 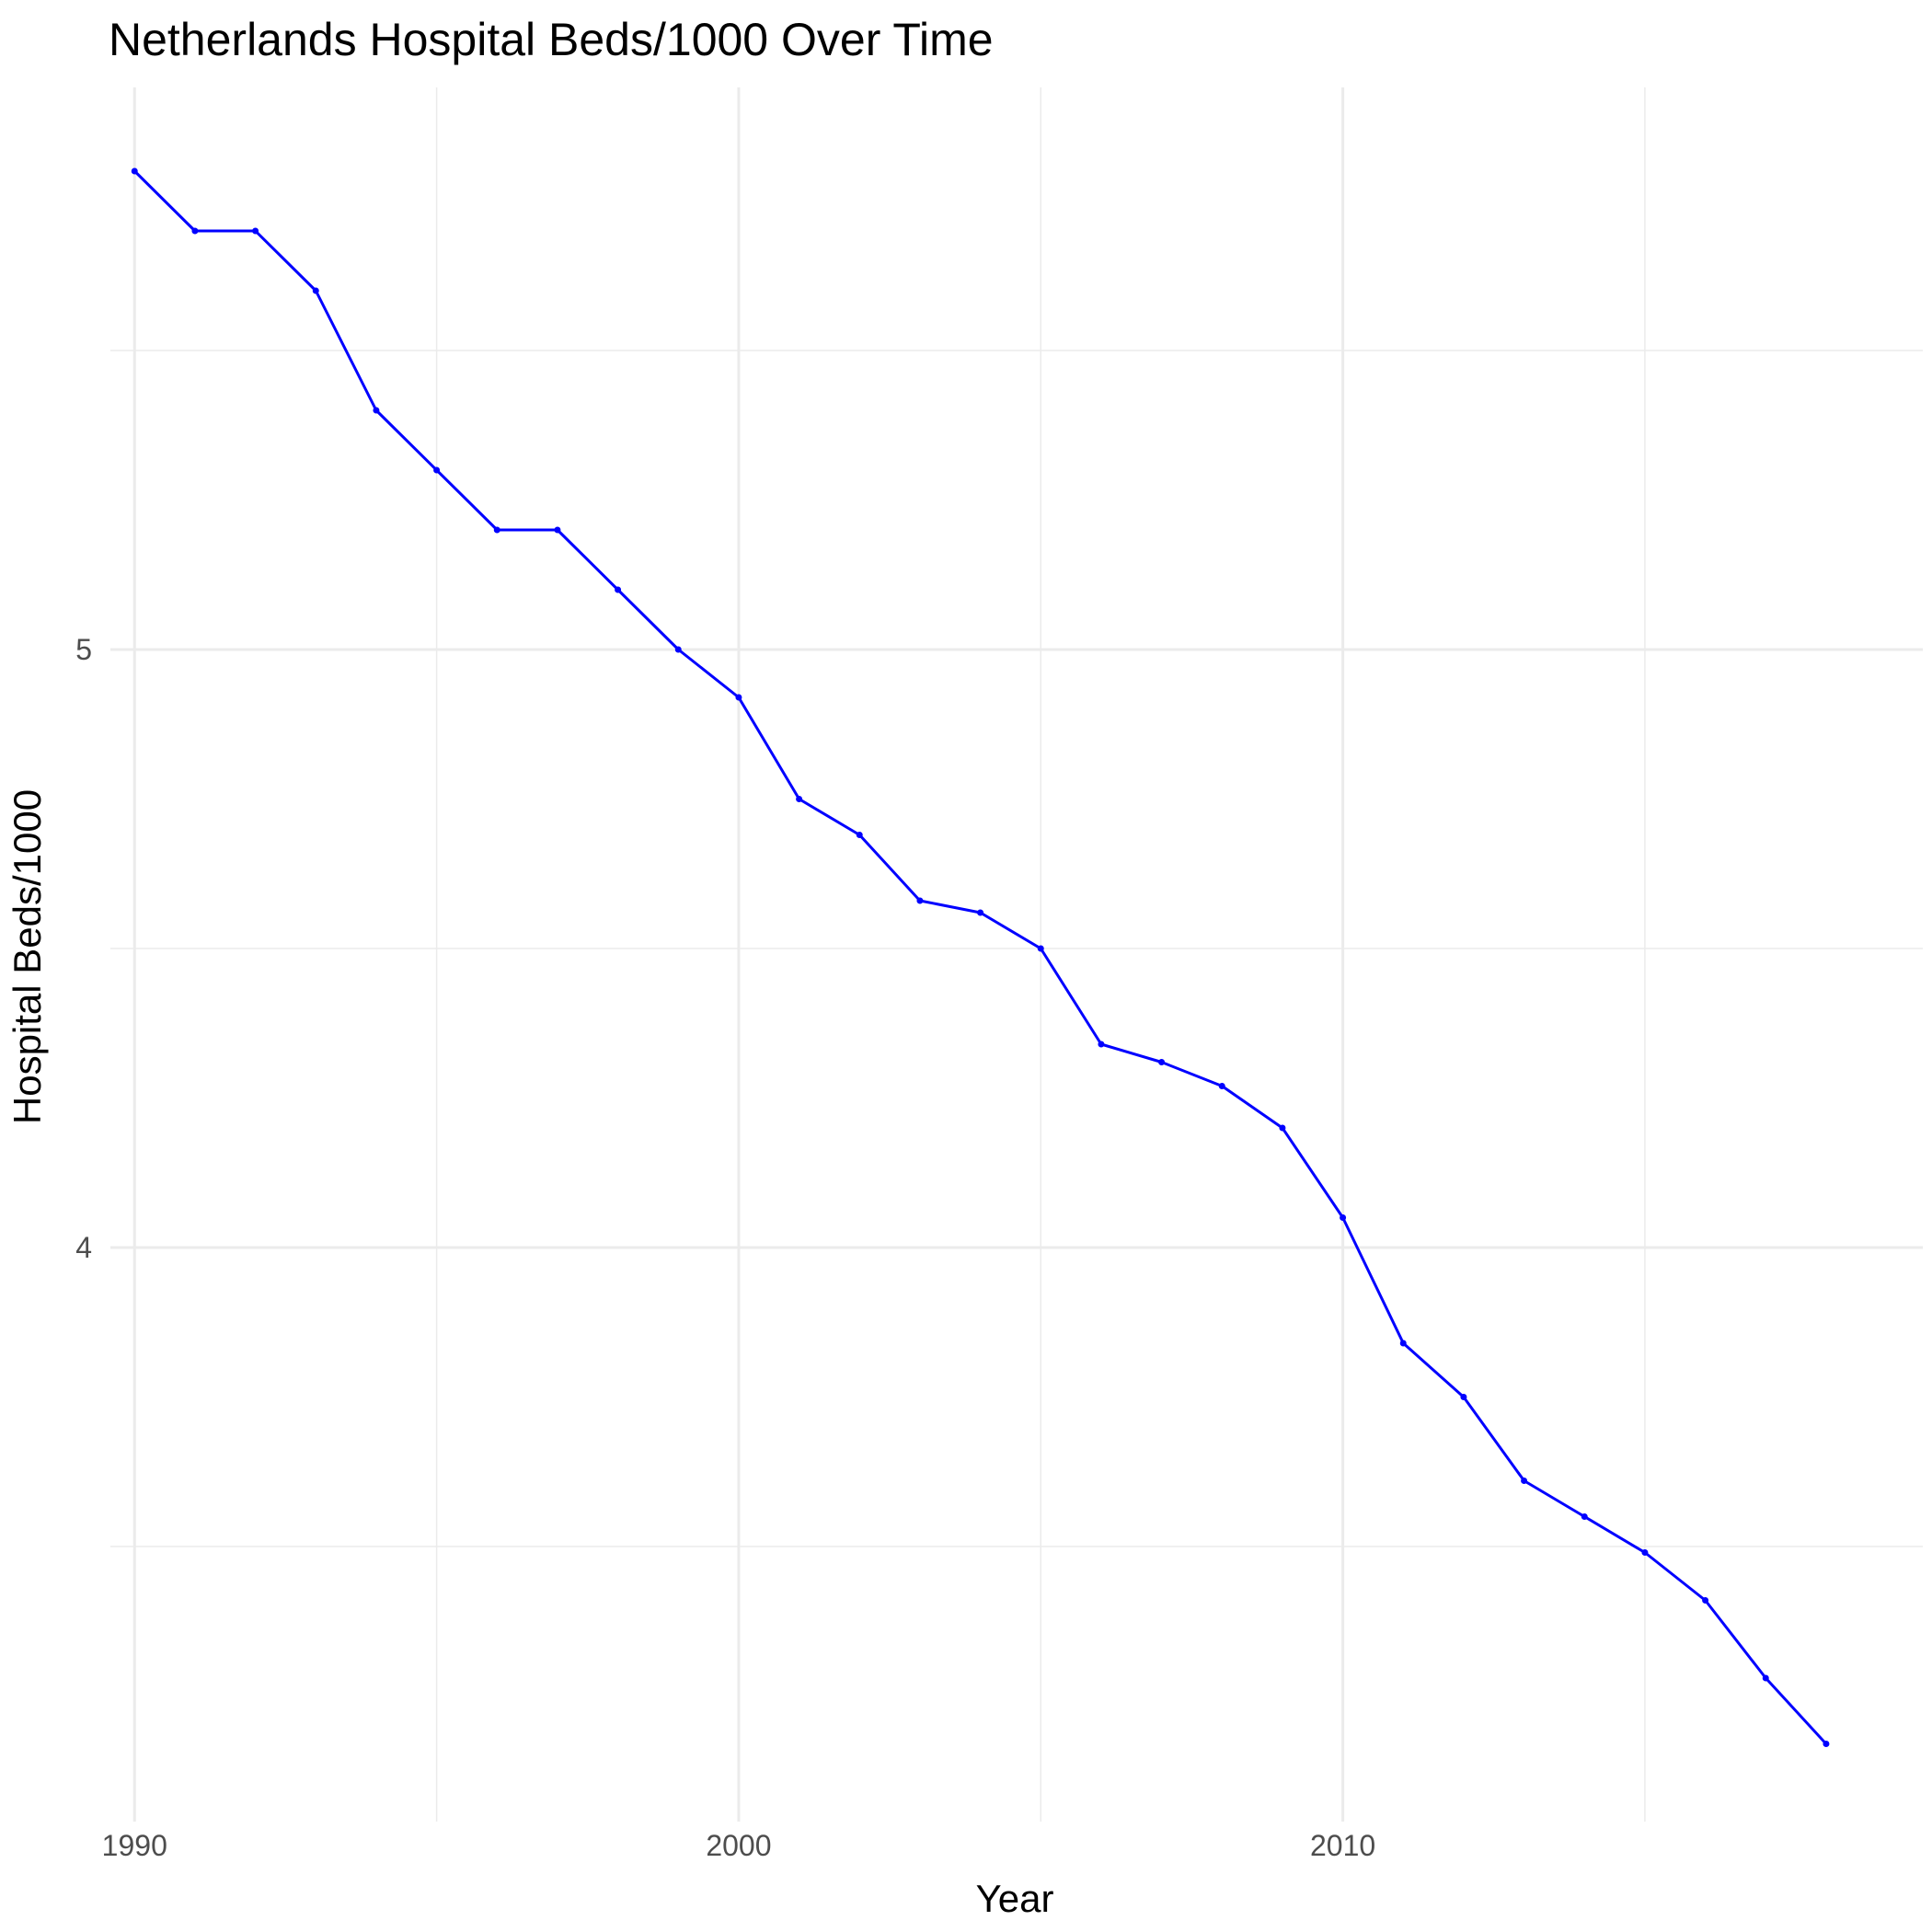 What do you see at coordinates (1342, 1845) in the screenshot?
I see `x-tick-label: 2010` at bounding box center [1342, 1845].